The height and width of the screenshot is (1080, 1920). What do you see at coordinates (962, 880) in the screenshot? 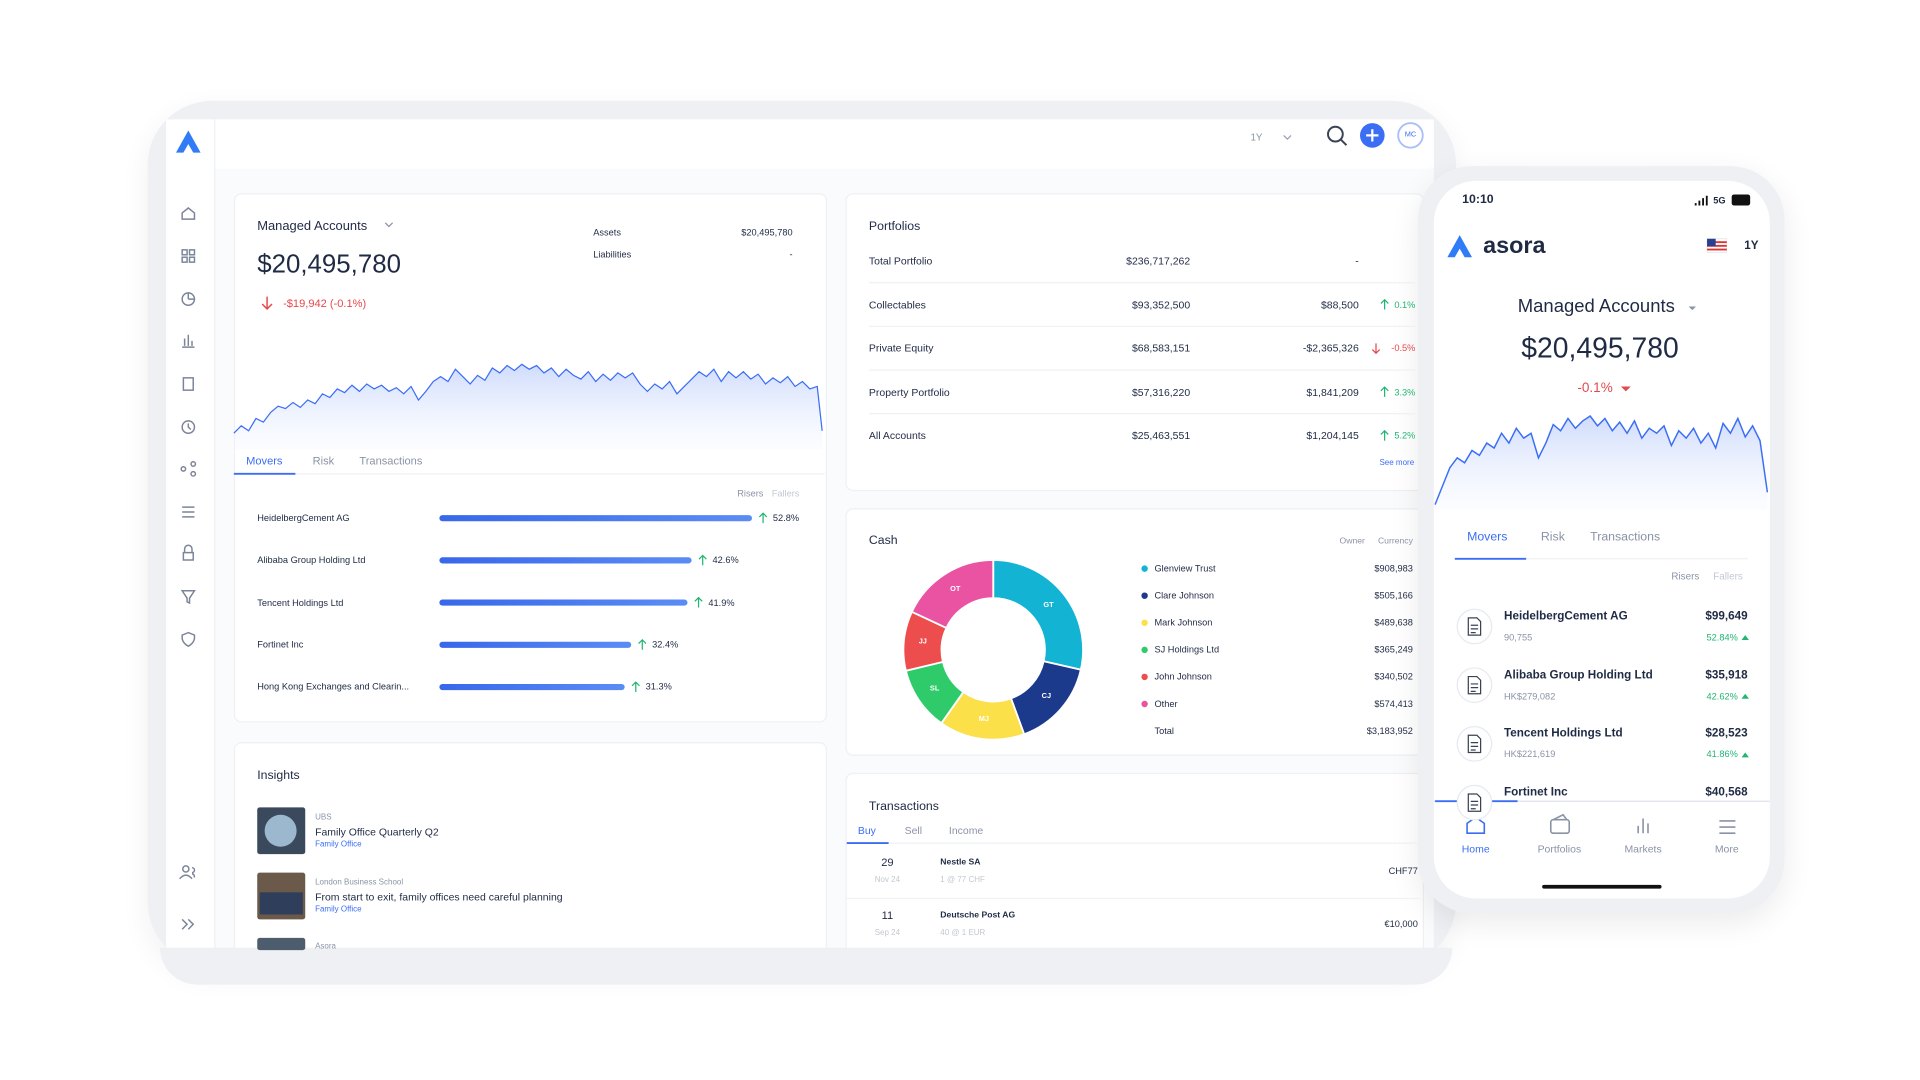
I see `tx-detail: 1 @ 77 CHF` at bounding box center [962, 880].